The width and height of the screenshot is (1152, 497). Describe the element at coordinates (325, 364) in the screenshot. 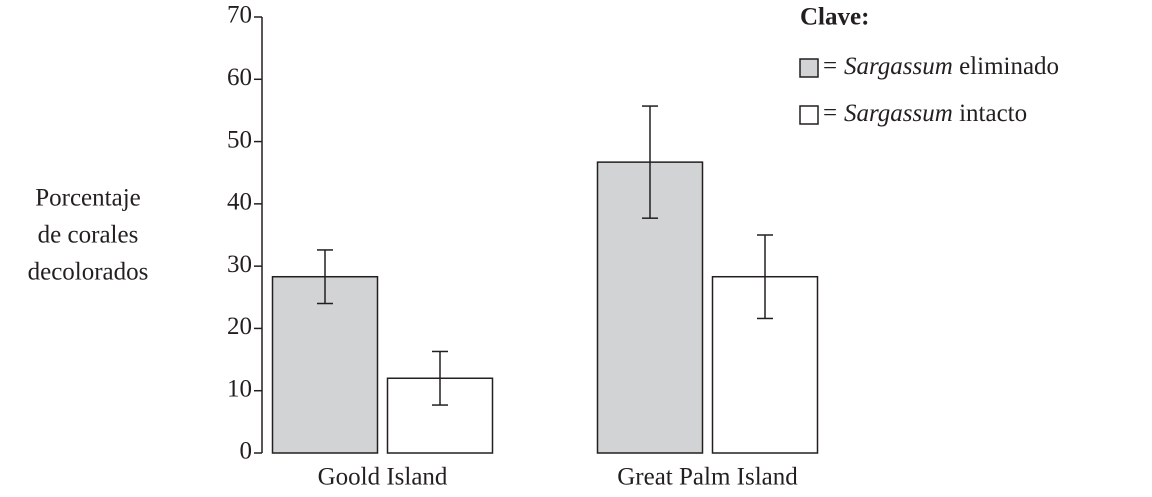

I see `bar` at that location.